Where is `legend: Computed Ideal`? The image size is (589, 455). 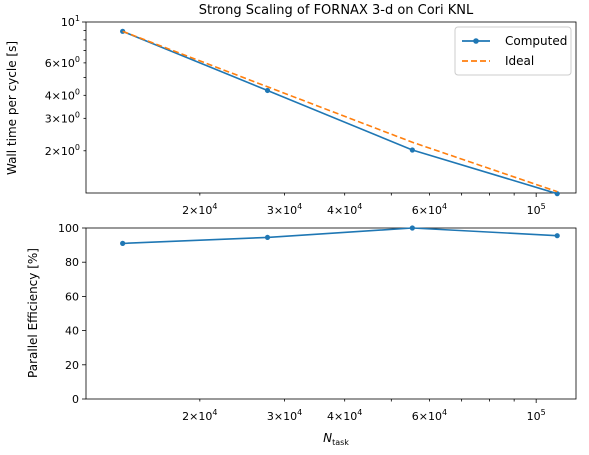
legend: Computed Ideal is located at coordinates (513, 51).